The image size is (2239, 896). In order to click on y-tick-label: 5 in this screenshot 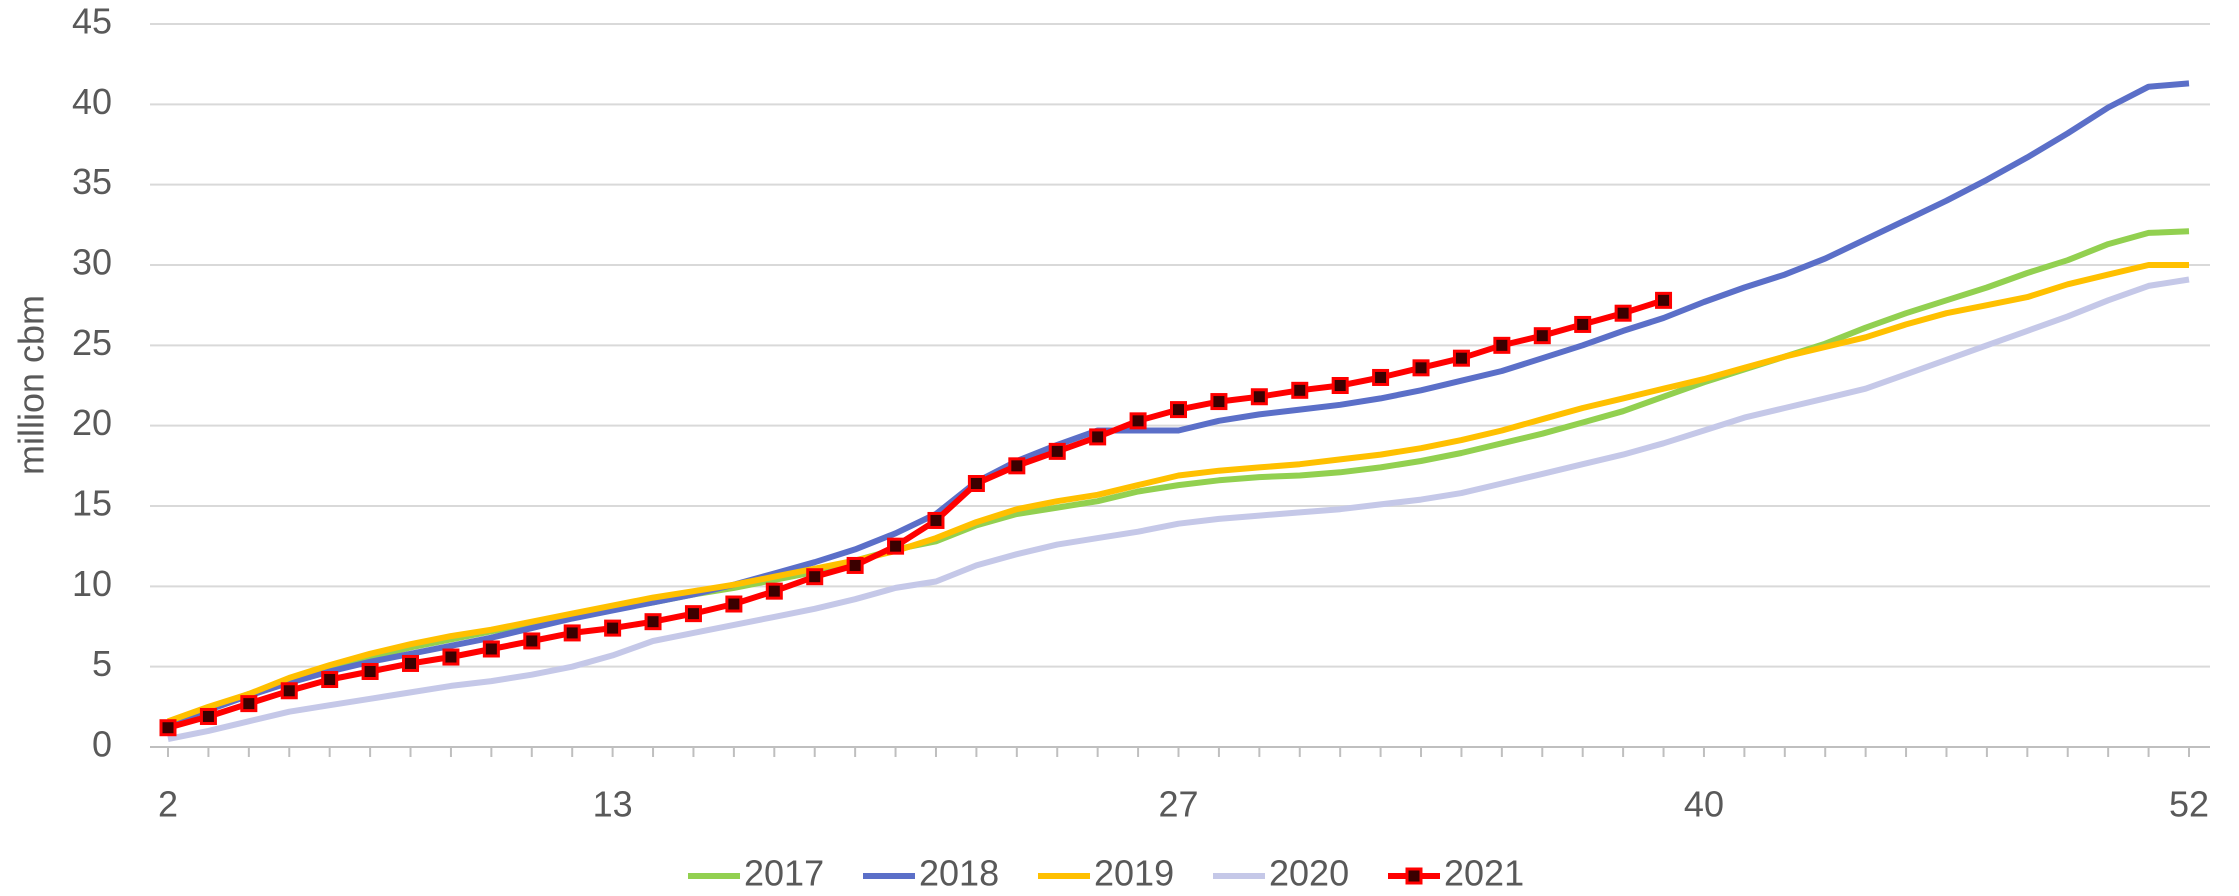, I will do `click(102, 663)`.